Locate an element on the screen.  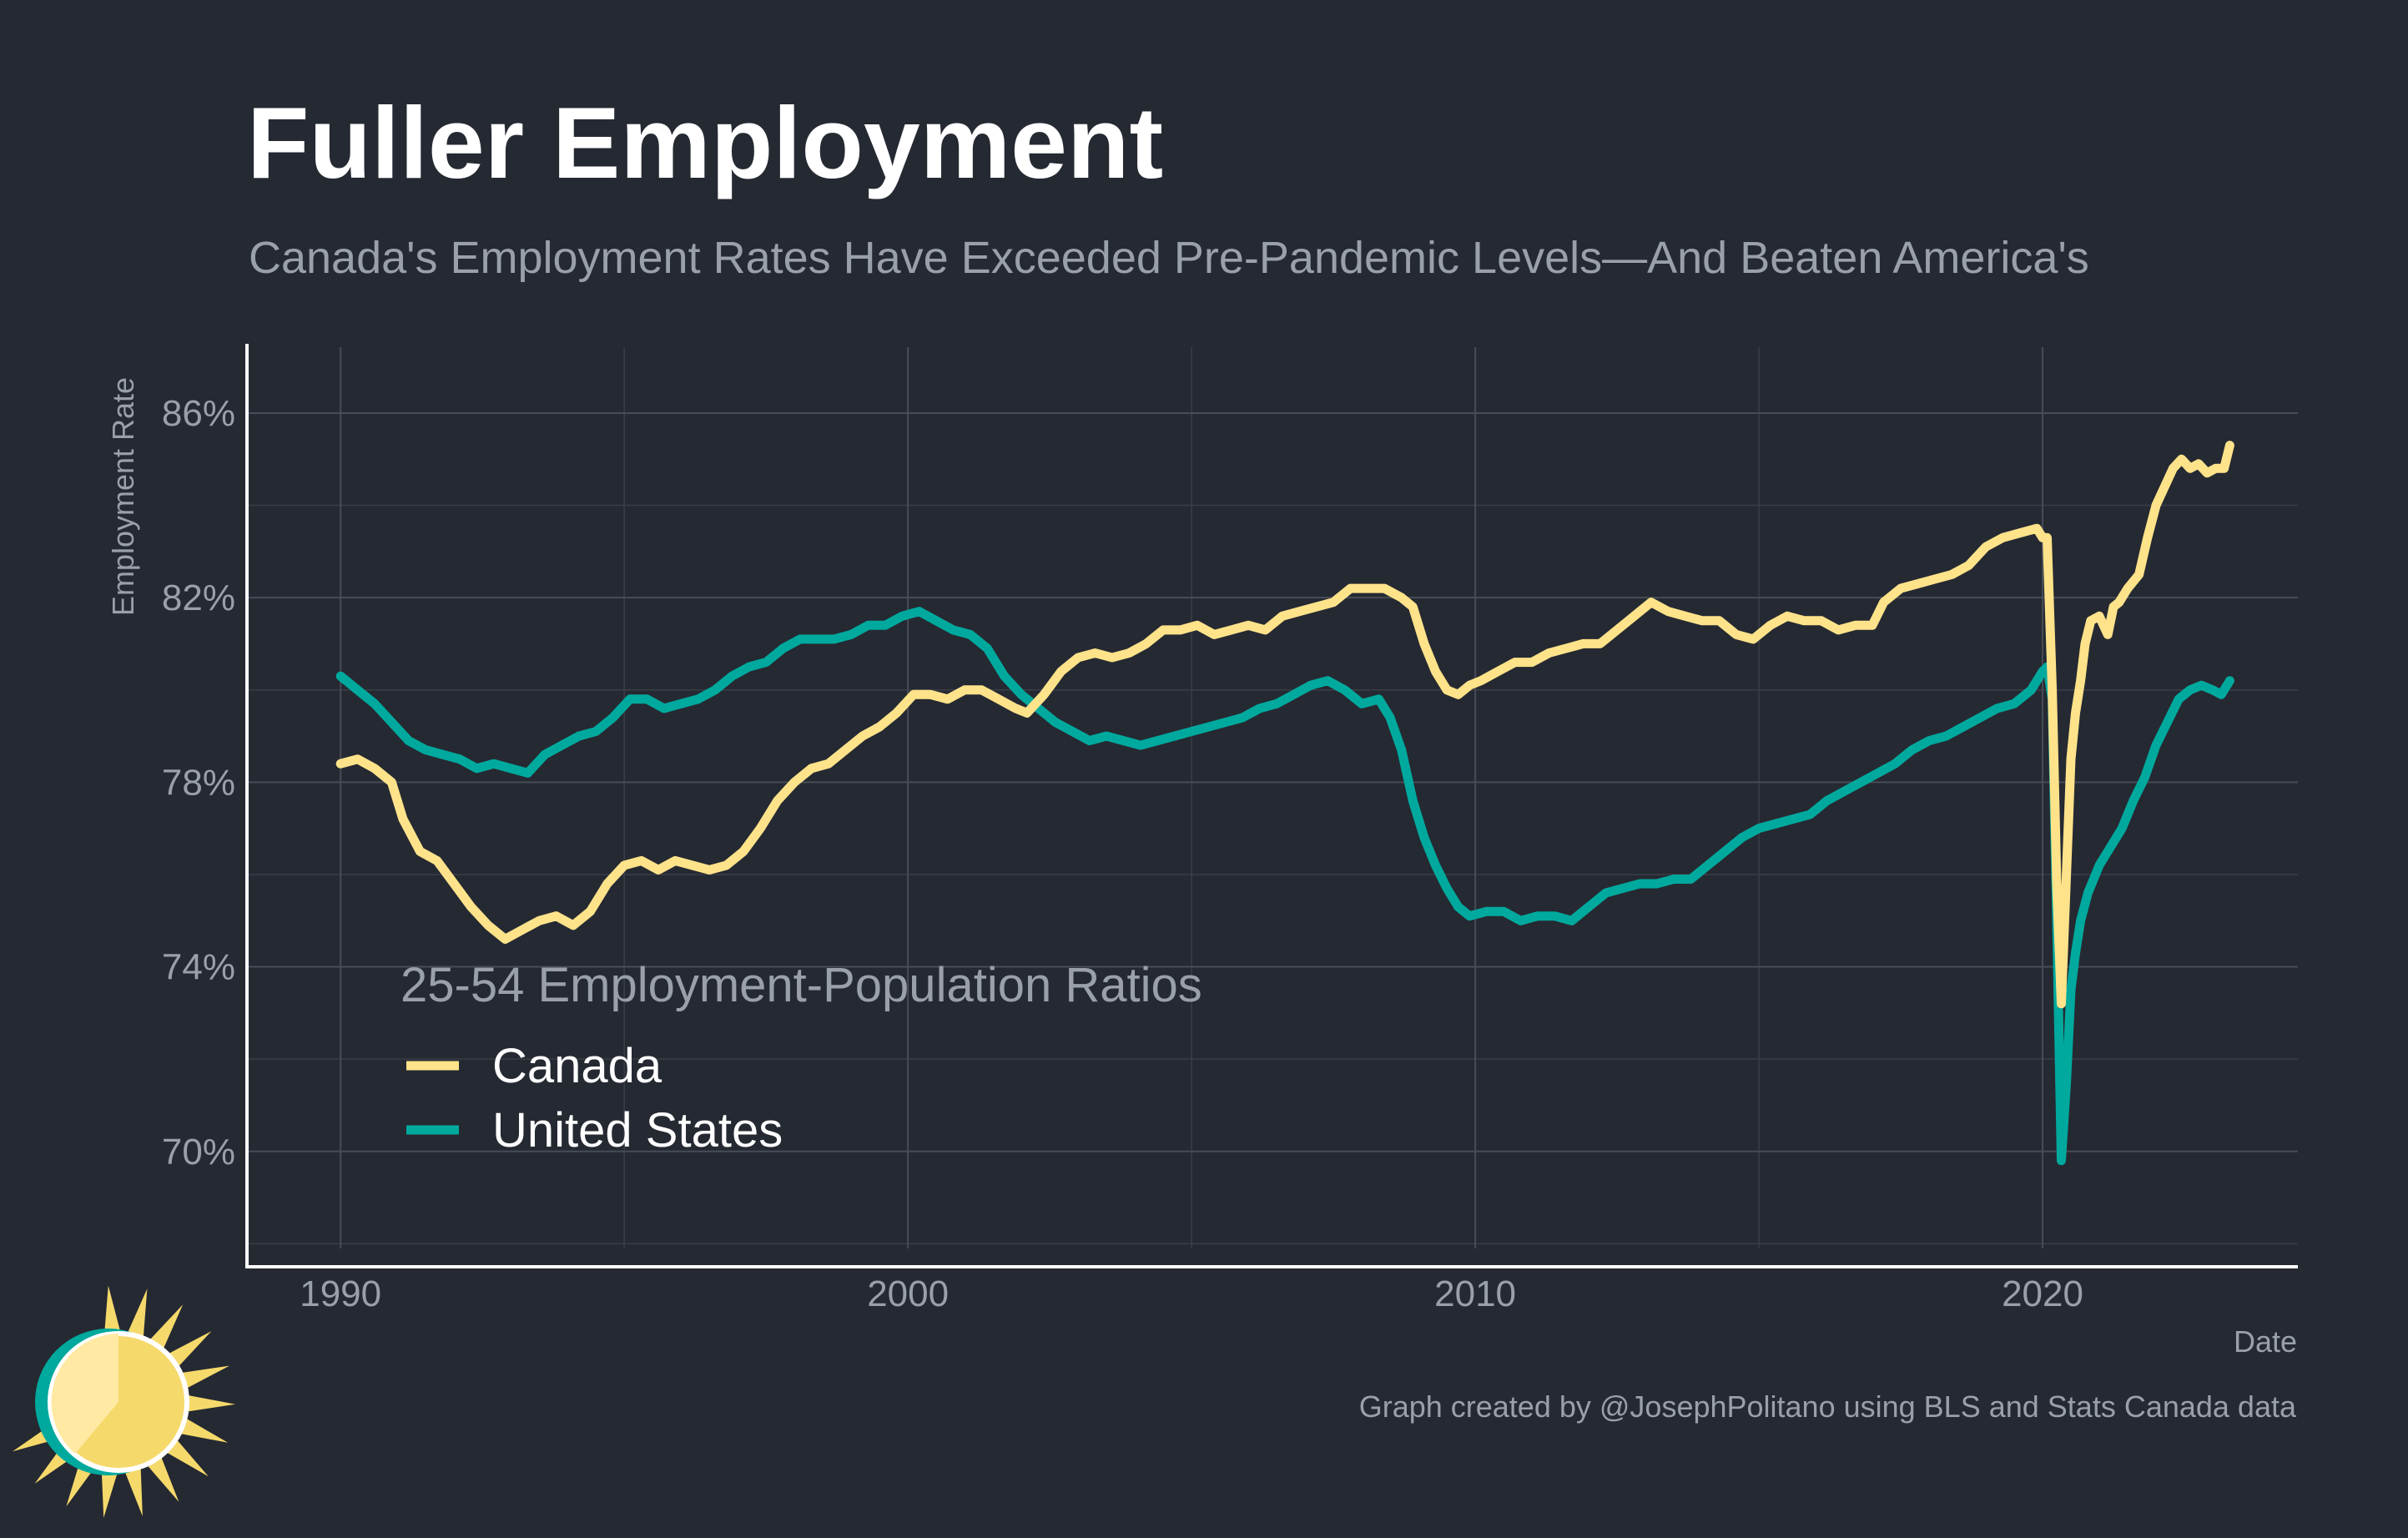
y-ticks: 70% 74% 78% 82% 86% is located at coordinates (198, 782).